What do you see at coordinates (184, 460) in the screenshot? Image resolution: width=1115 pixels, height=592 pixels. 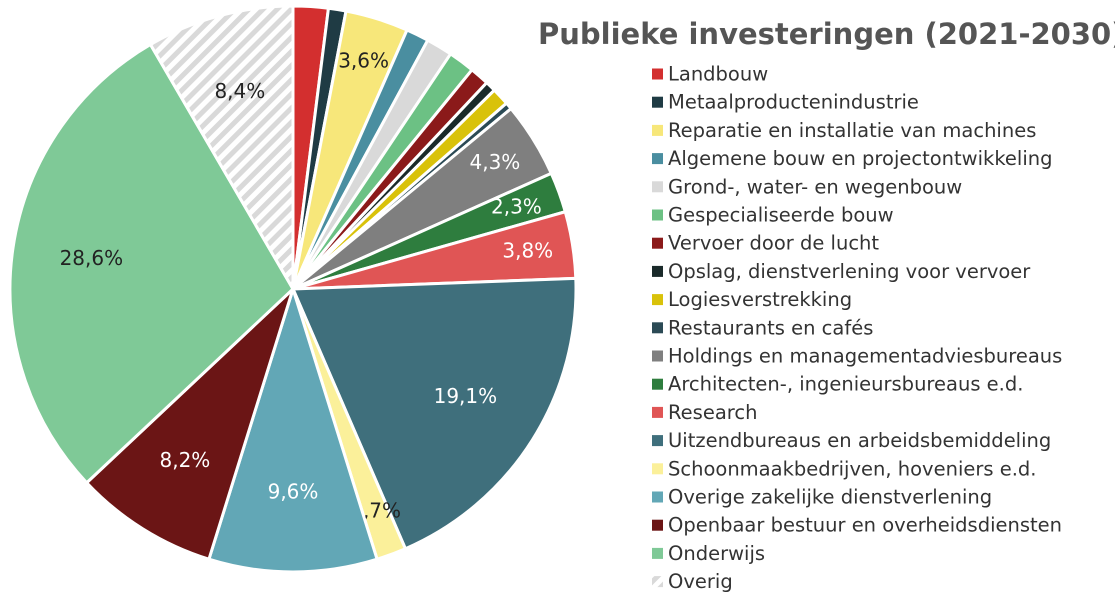 I see `data-label: 8,2%` at bounding box center [184, 460].